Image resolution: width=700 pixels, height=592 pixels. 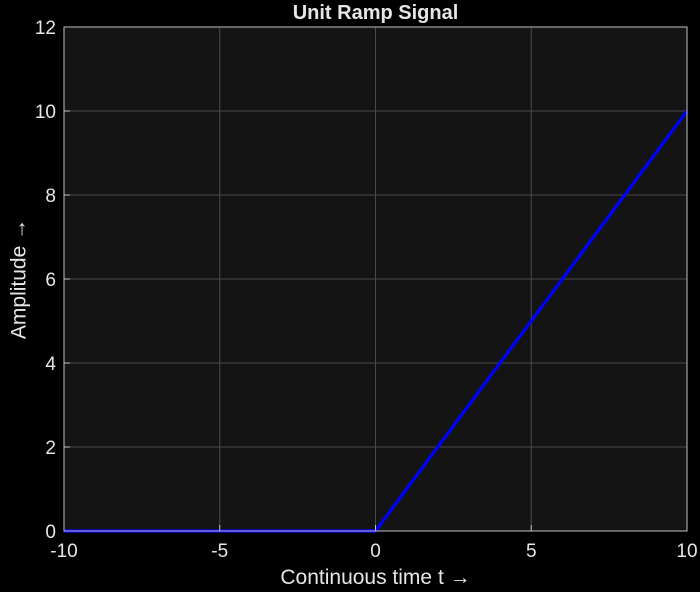 What do you see at coordinates (531, 551) in the screenshot?
I see `x-tick-label-3: 5` at bounding box center [531, 551].